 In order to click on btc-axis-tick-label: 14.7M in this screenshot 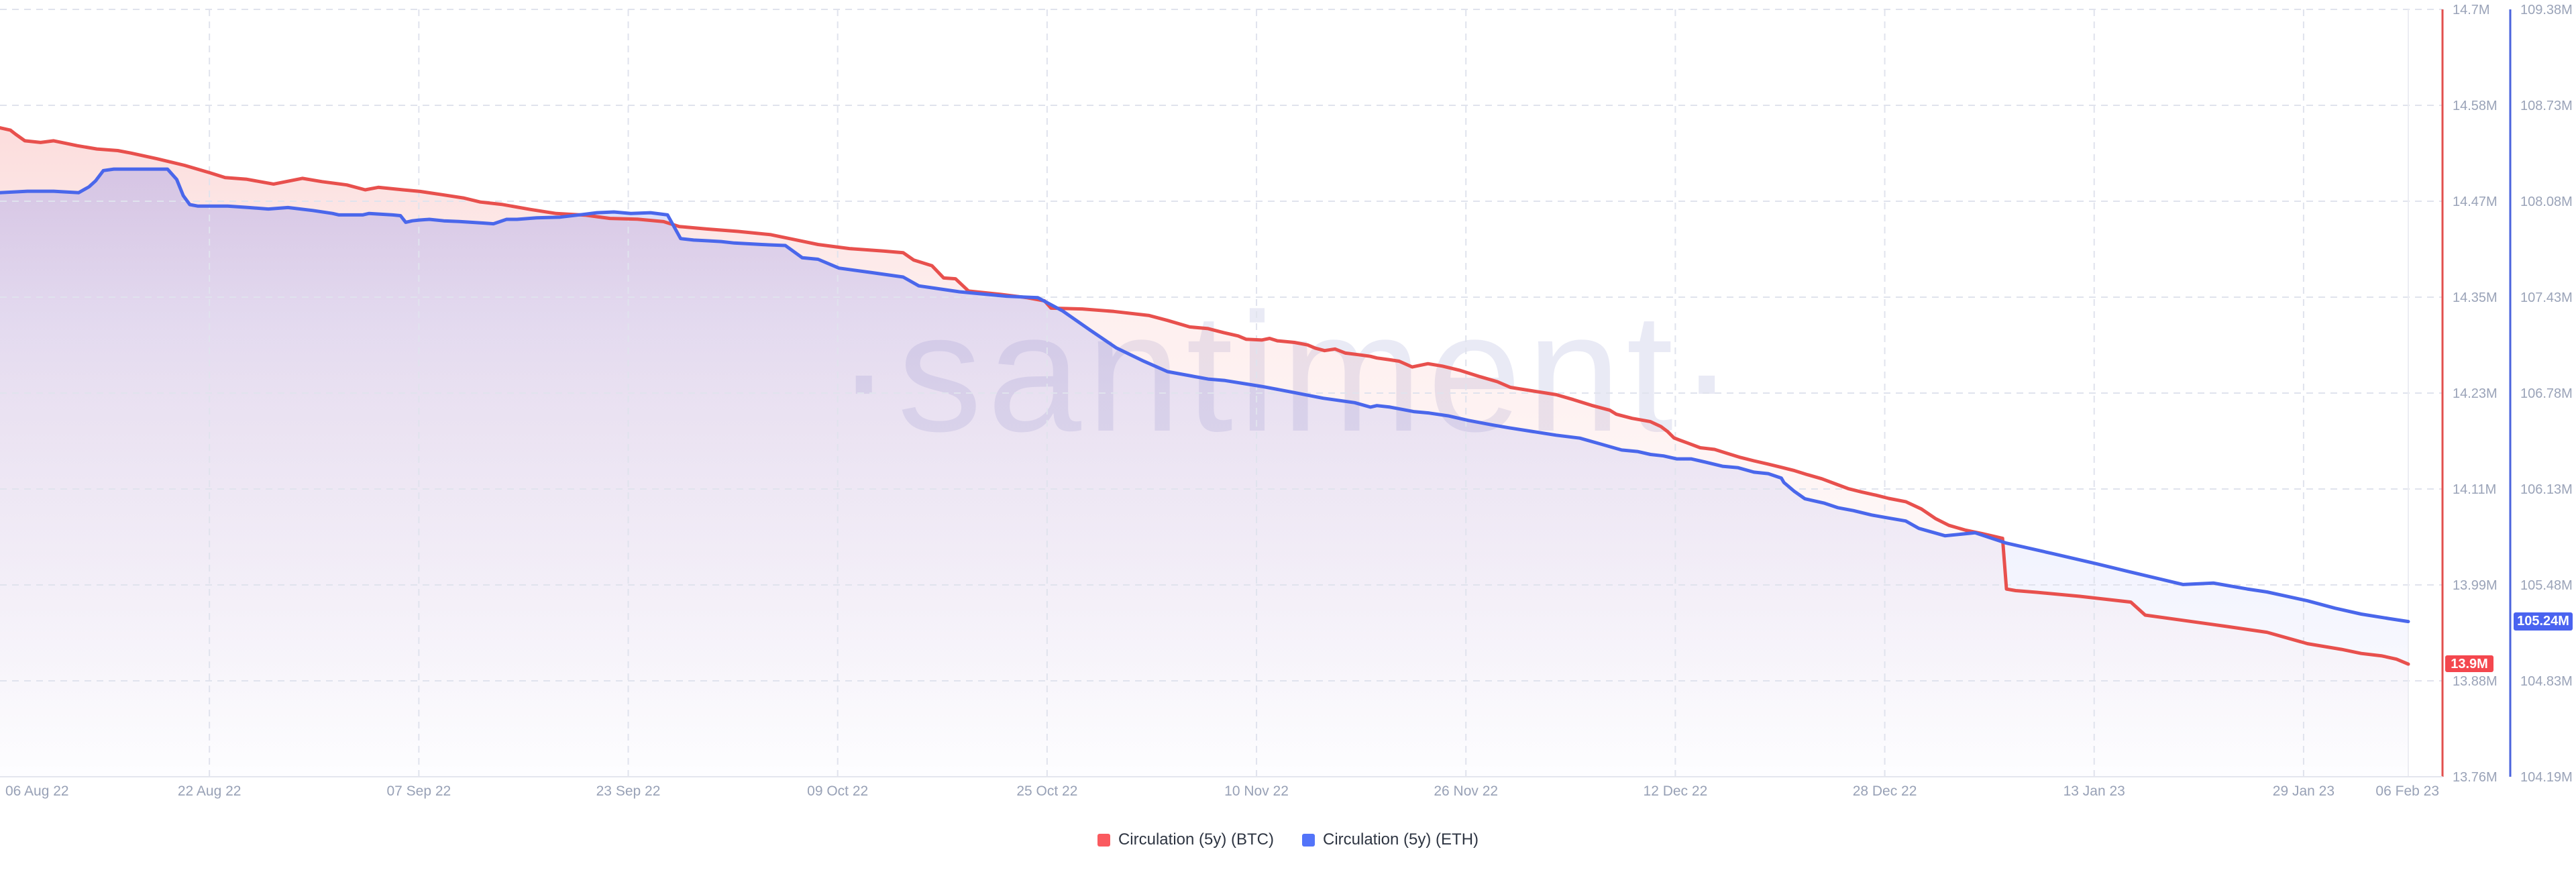, I will do `click(2471, 10)`.